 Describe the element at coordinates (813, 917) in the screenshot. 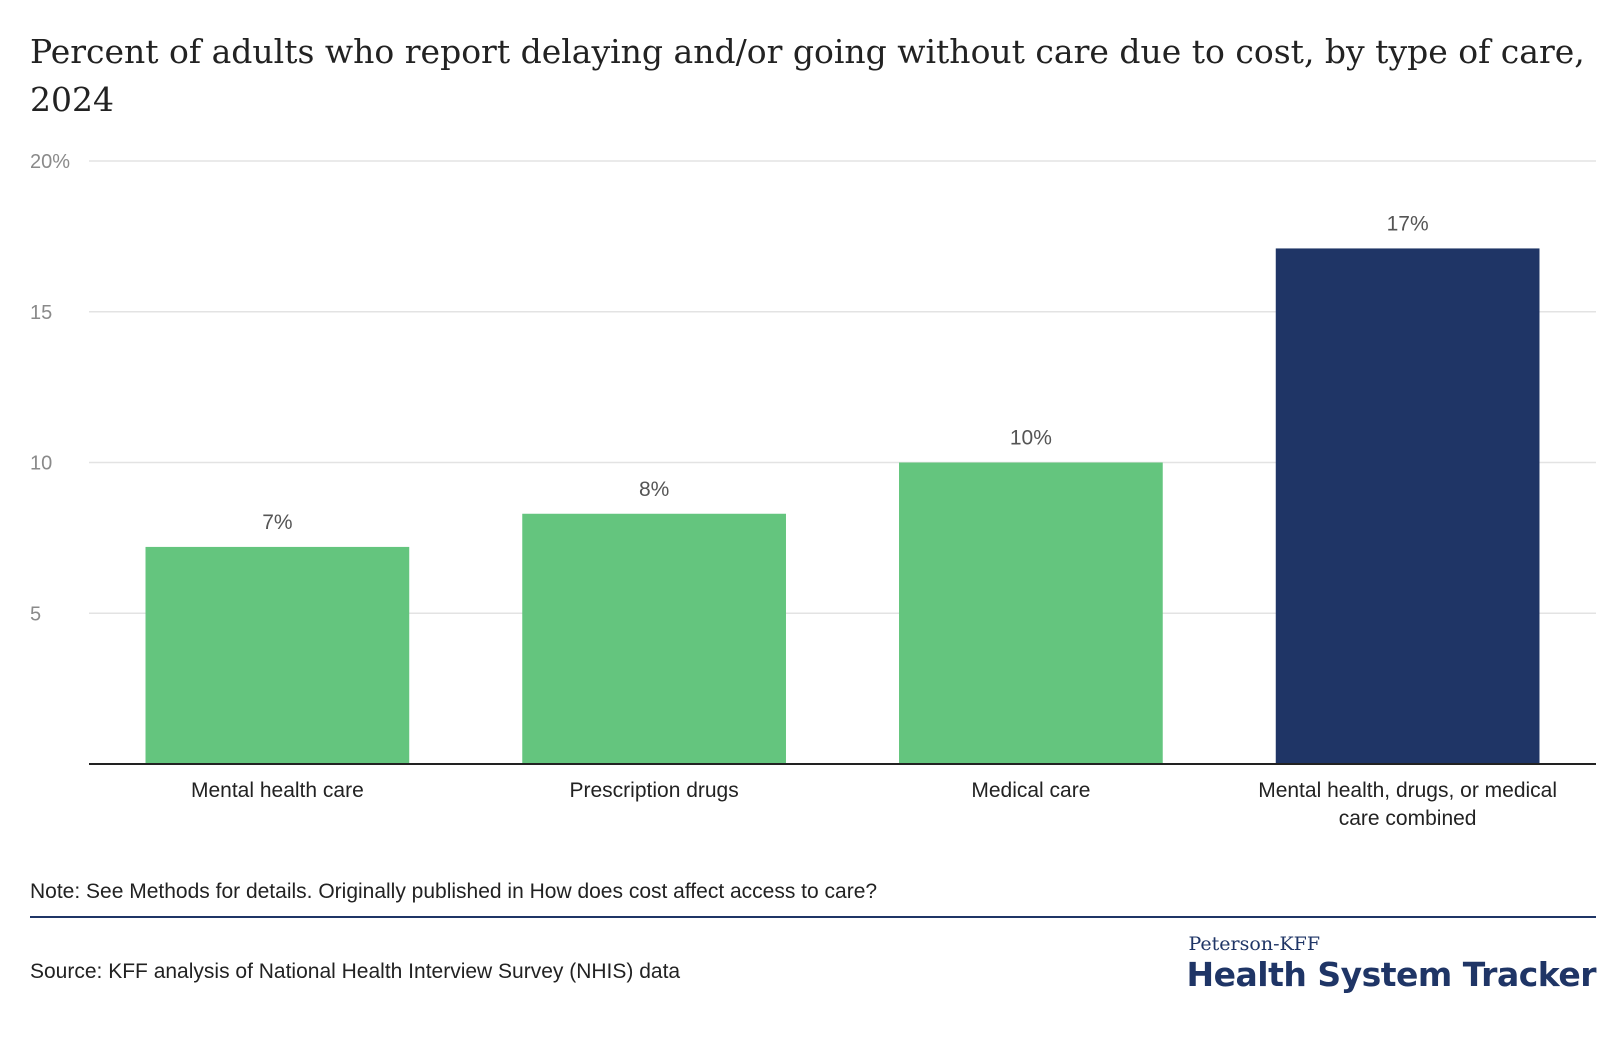

I see `footer-divider` at that location.